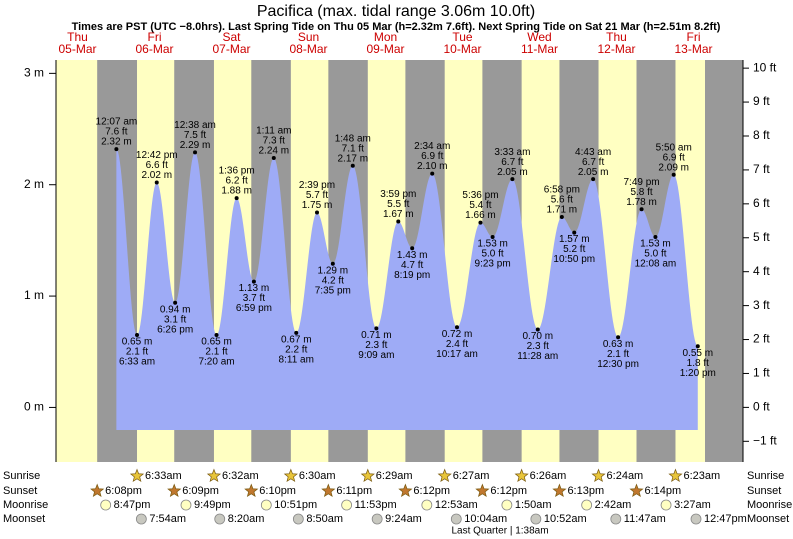 The width and height of the screenshot is (793, 539). What do you see at coordinates (34, 295) in the screenshot?
I see `y-tick-label: 1 m` at bounding box center [34, 295].